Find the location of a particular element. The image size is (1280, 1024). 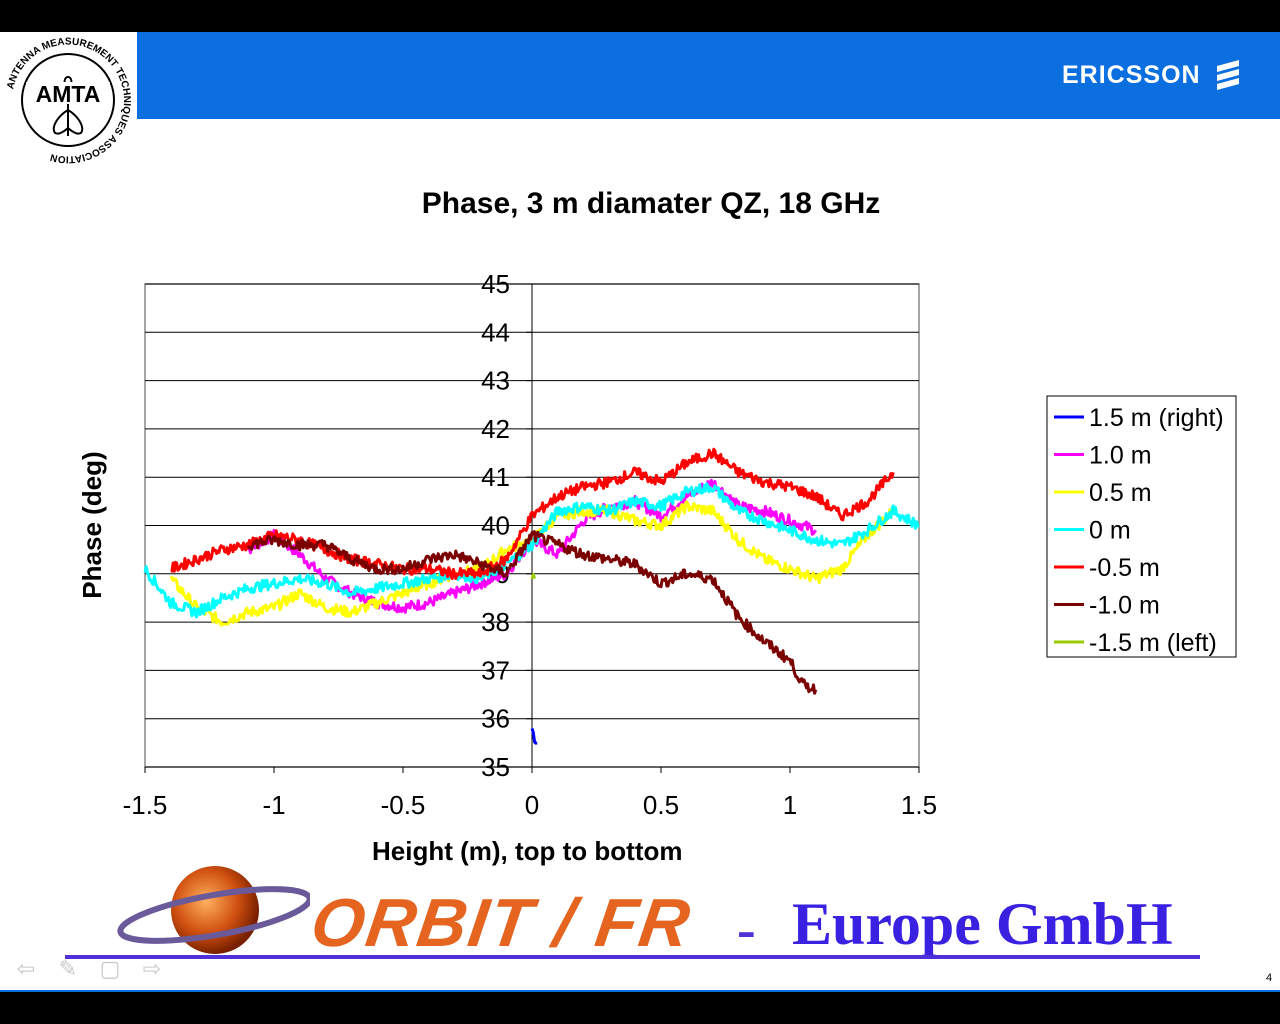

legend-label: 0.5 m is located at coordinates (1120, 493).